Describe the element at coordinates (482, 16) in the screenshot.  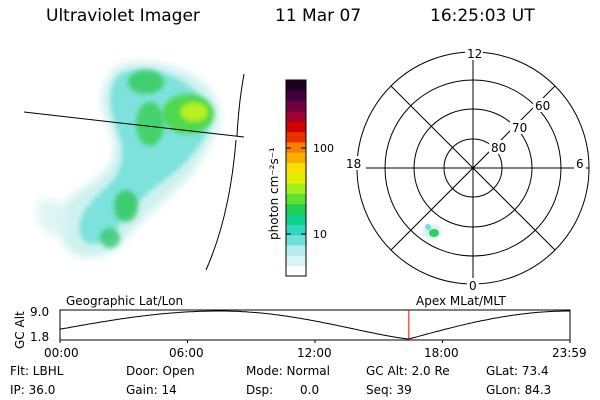
I see `observation-time: 16:25:03 UT` at that location.